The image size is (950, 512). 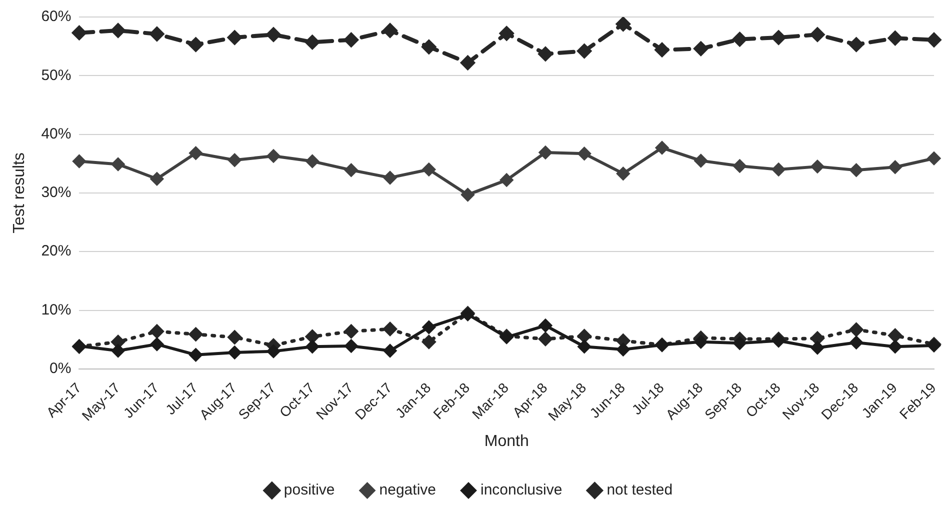 What do you see at coordinates (407, 490) in the screenshot?
I see `legend-label: negative` at bounding box center [407, 490].